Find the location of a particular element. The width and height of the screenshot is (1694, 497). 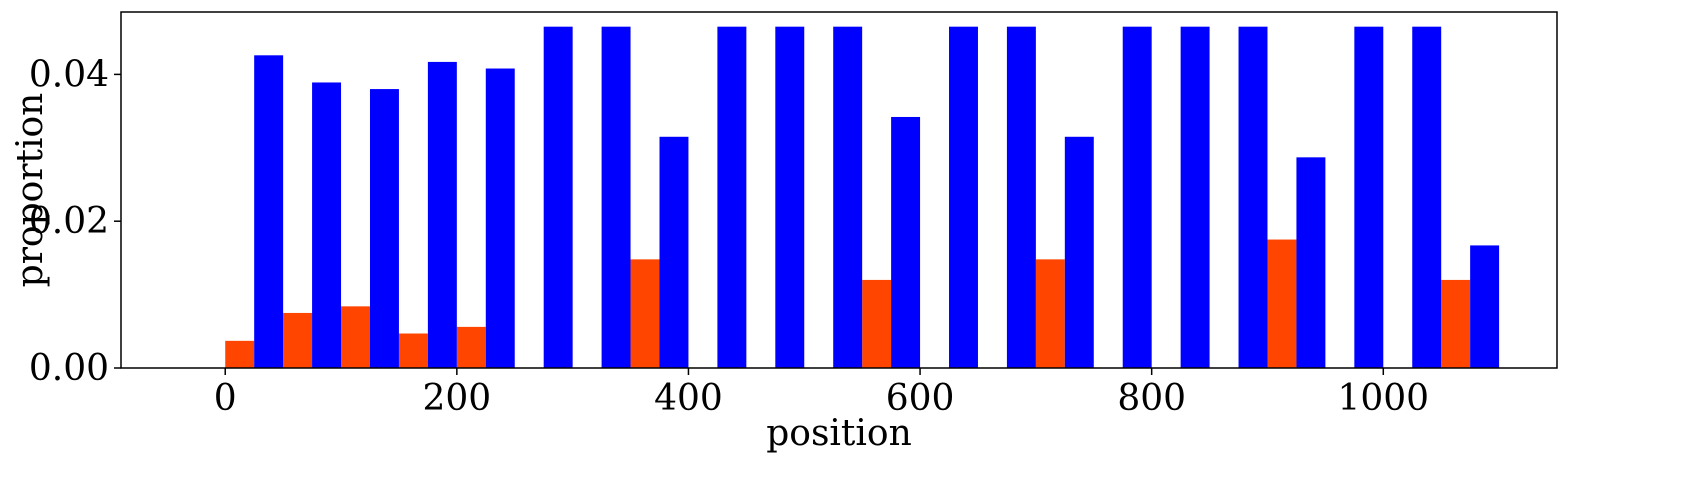

y-tick-label: 0.00 is located at coordinates (69, 368).